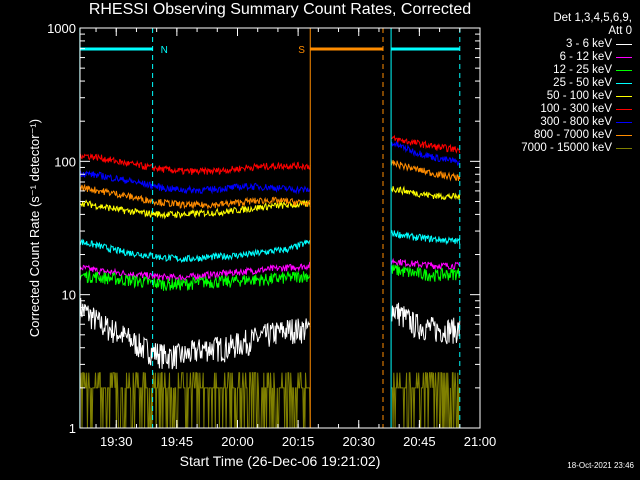 This screenshot has width=640, height=480. What do you see at coordinates (301, 50) in the screenshot?
I see `flag-label-s: S` at bounding box center [301, 50].